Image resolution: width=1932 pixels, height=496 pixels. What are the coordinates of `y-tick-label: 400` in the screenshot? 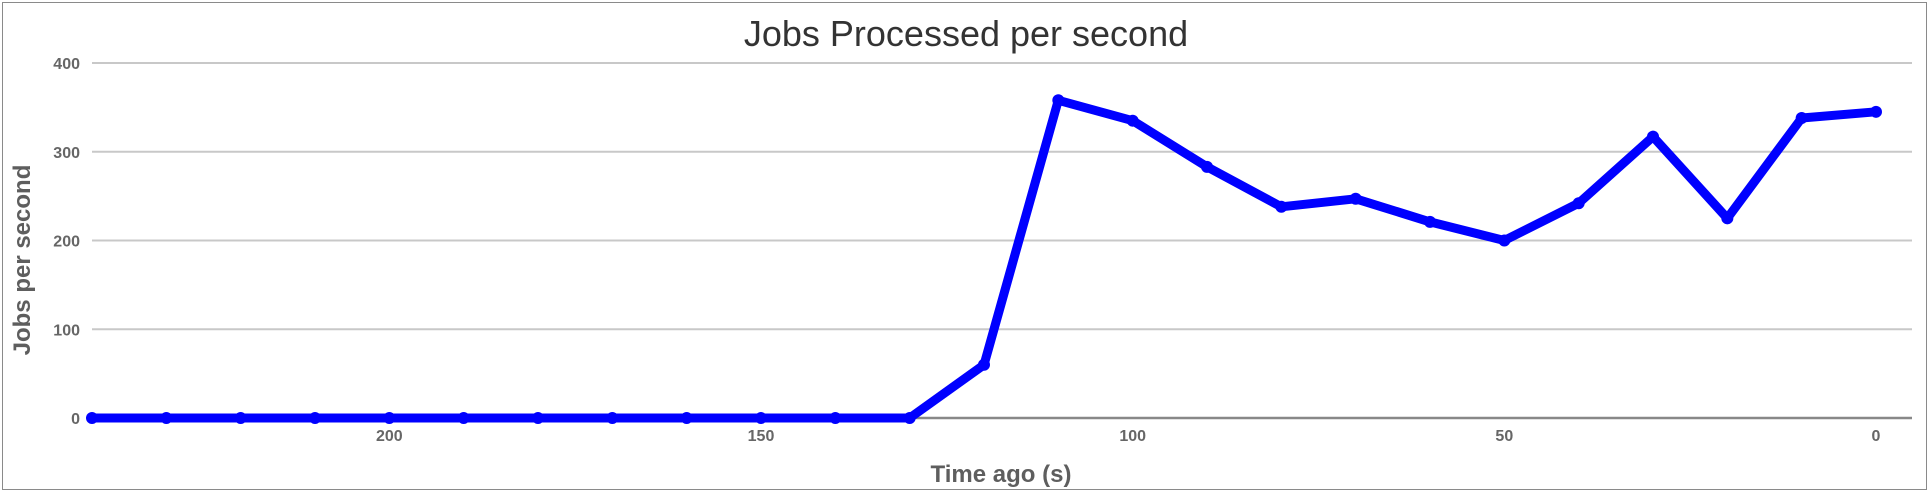 It's located at (66, 64).